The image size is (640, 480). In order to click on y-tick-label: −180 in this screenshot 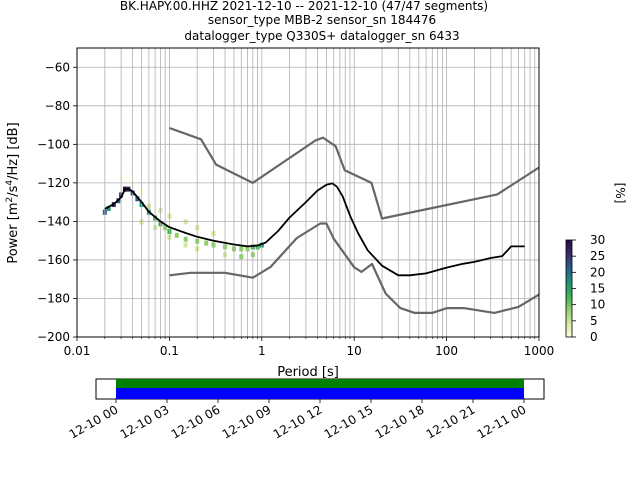, I will do `click(53, 298)`.